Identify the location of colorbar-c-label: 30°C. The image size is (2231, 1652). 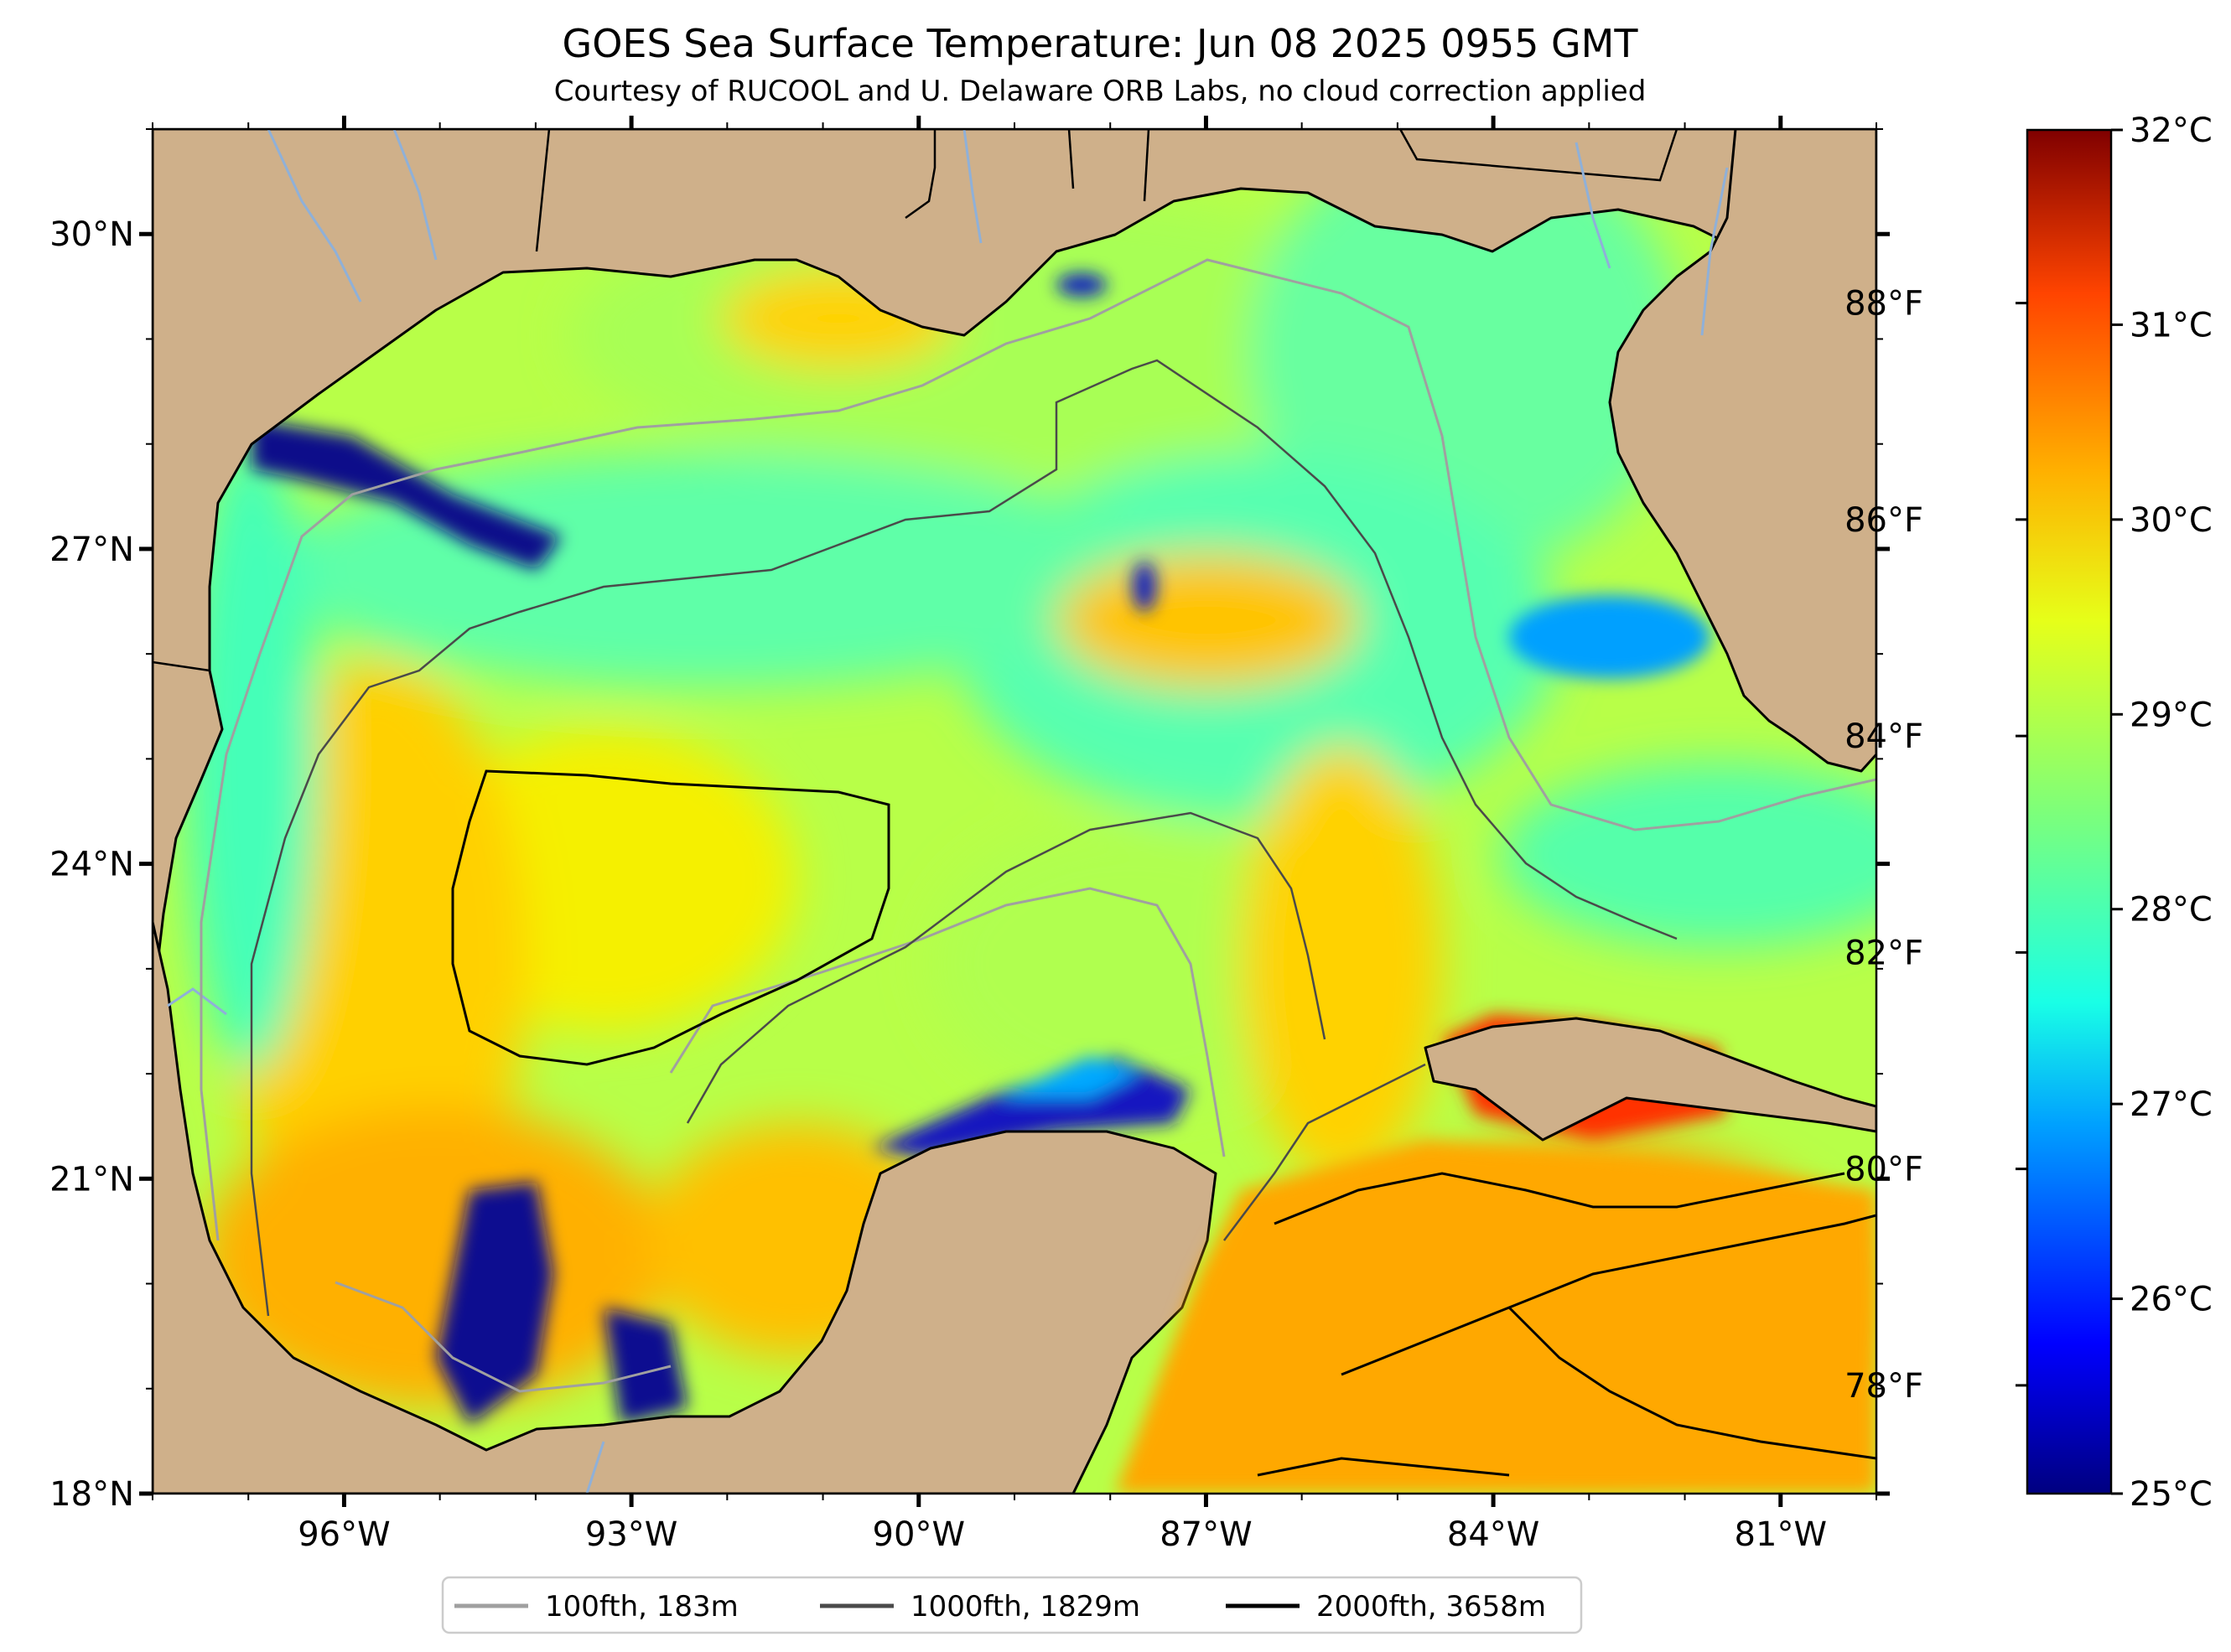
(2171, 520).